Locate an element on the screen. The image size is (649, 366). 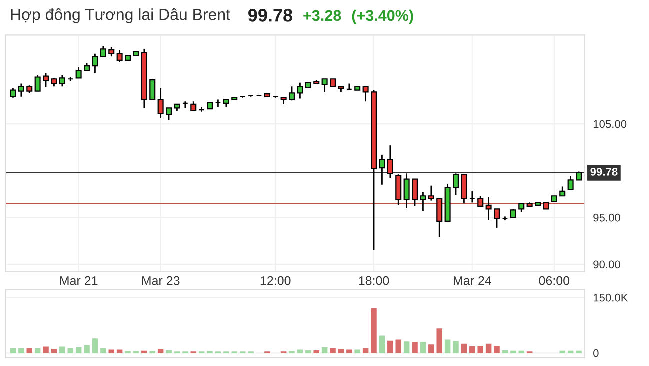
y-tick-label: 90.00 is located at coordinates (607, 264).